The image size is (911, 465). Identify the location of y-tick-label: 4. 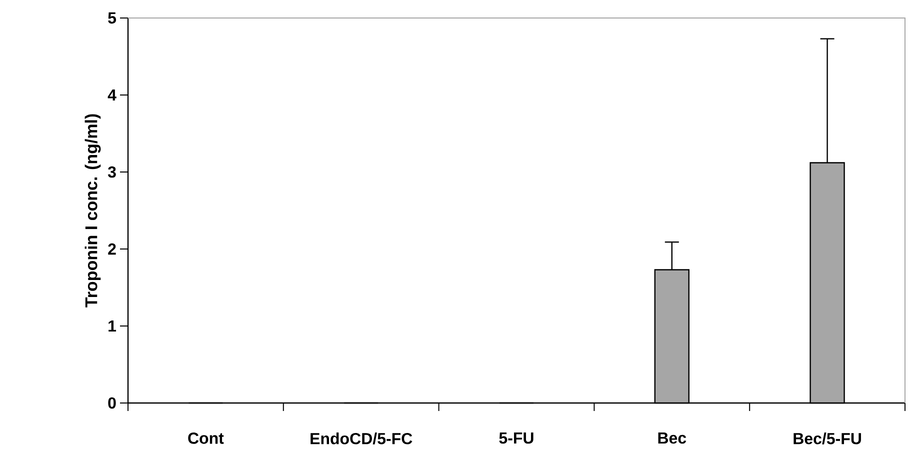
(112, 94).